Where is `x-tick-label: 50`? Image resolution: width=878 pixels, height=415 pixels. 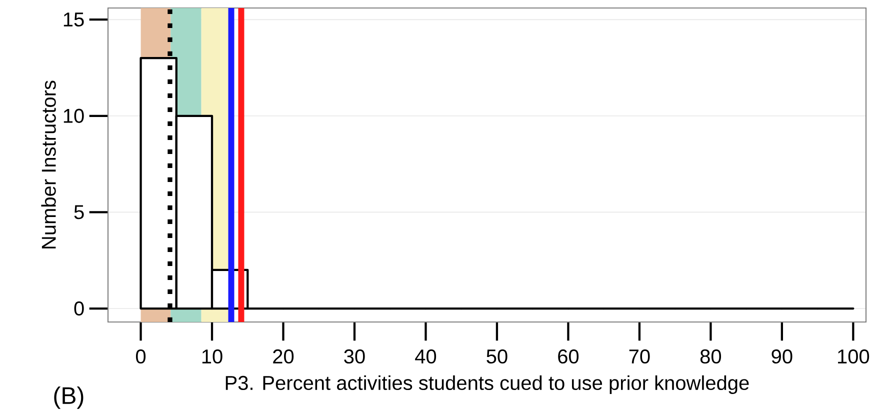
x-tick-label: 50 is located at coordinates (497, 356).